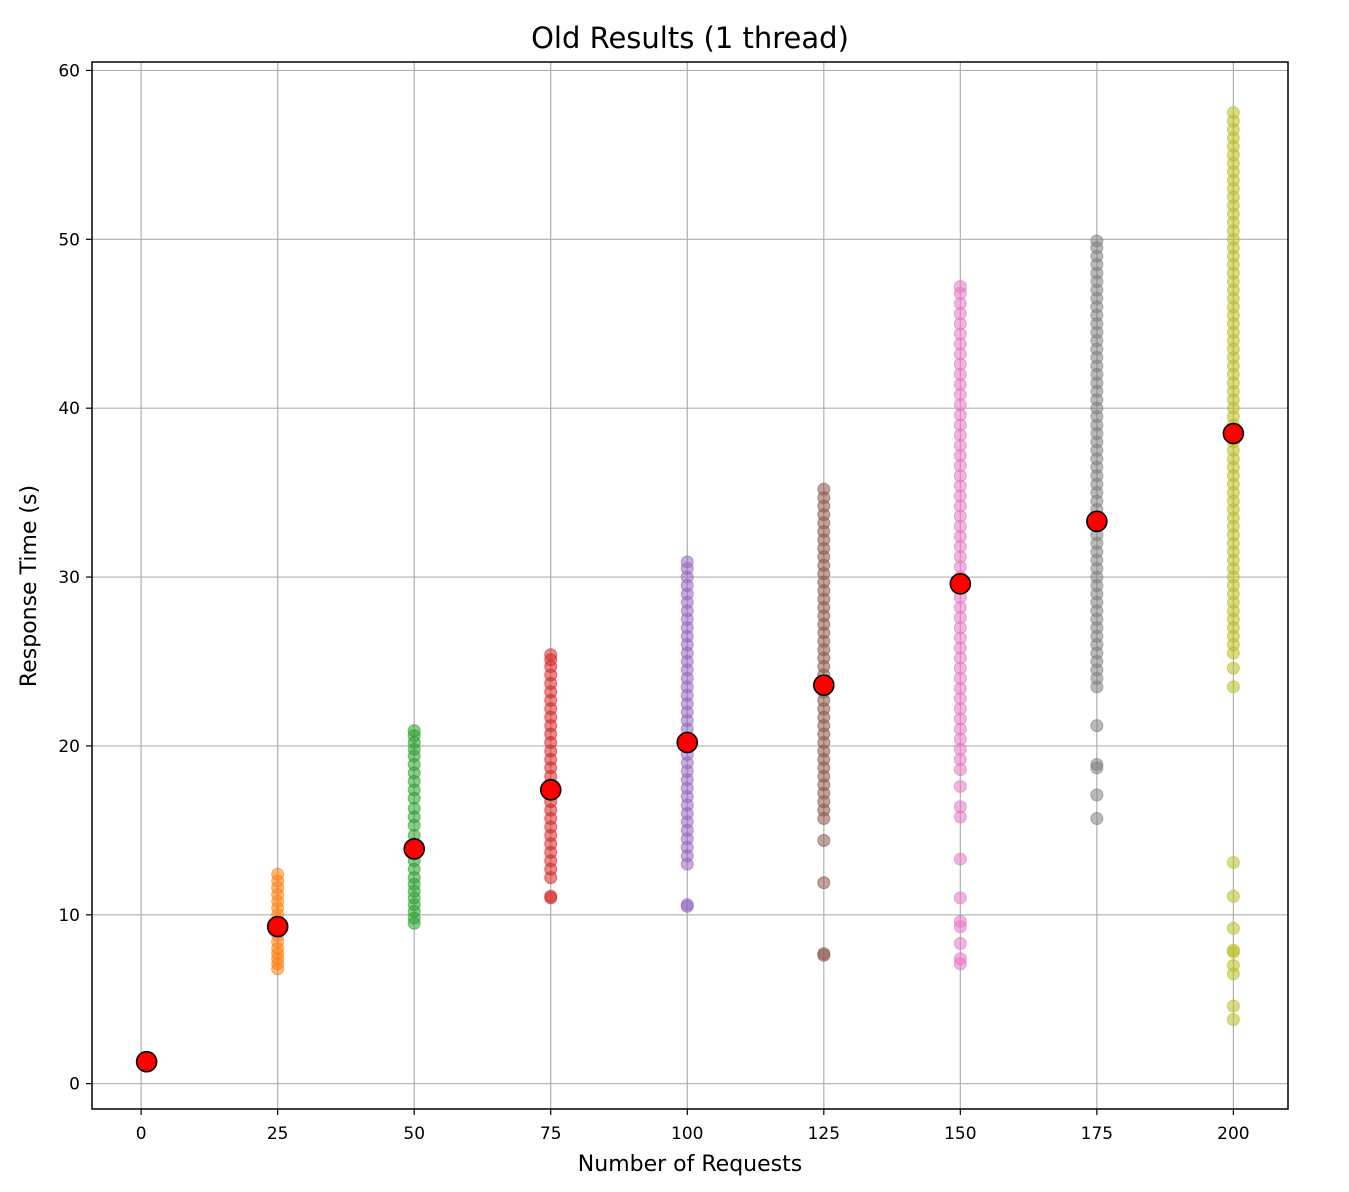 This screenshot has height=1192, width=1349. What do you see at coordinates (69, 747) in the screenshot?
I see `y-tick-label: 20` at bounding box center [69, 747].